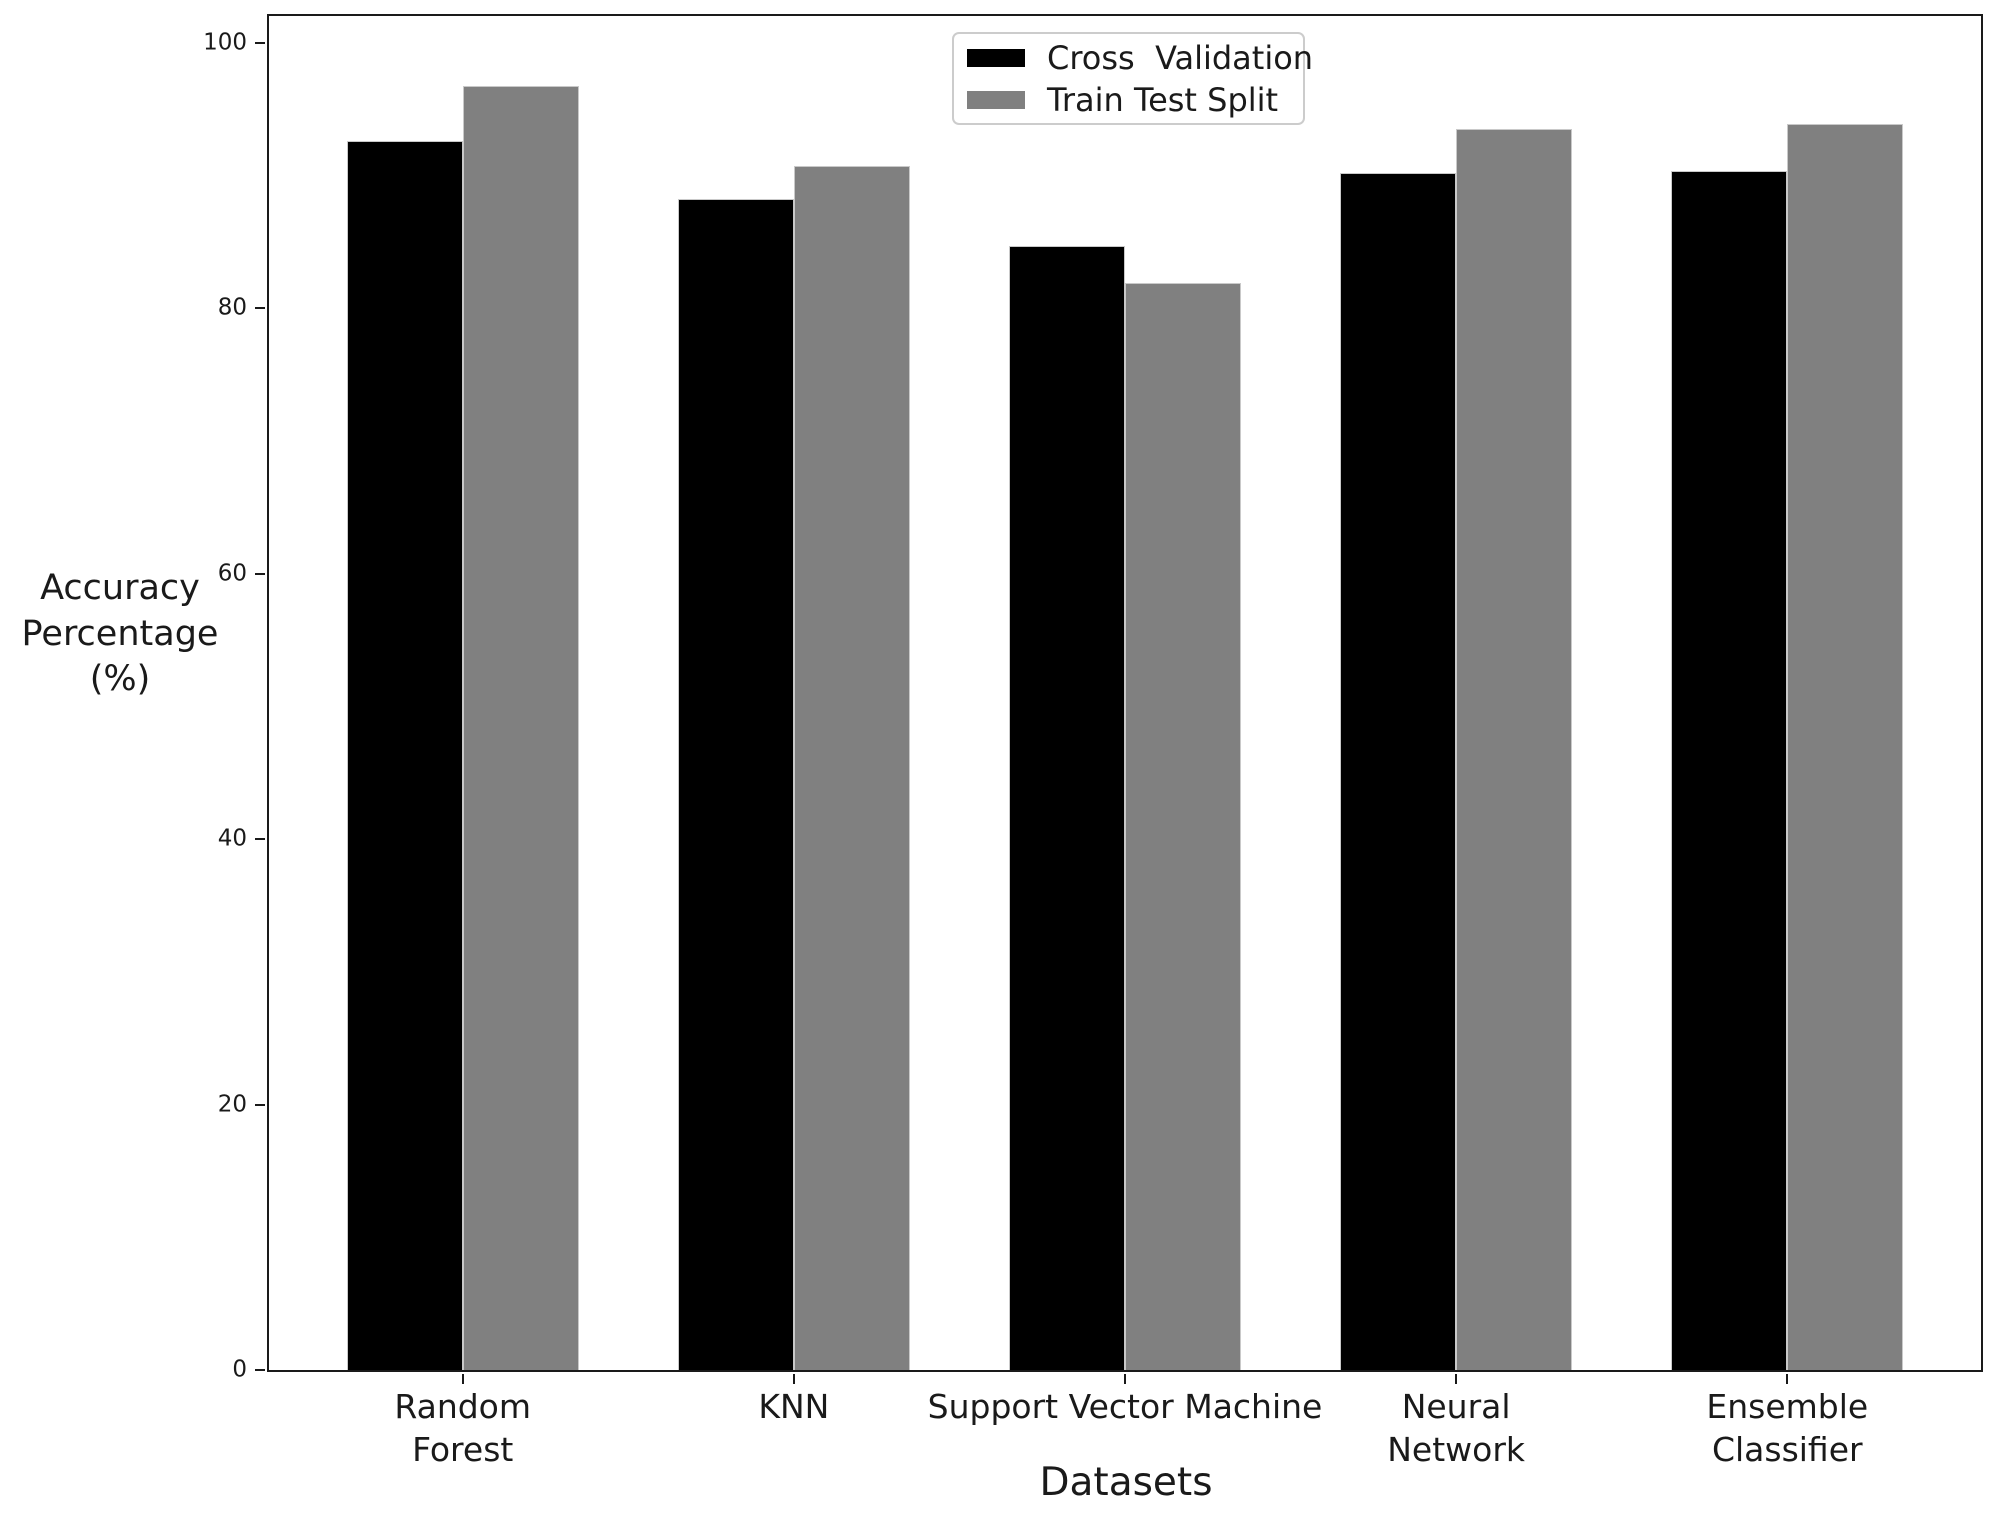  I want to click on y-tick-label: 40, so click(232, 838).